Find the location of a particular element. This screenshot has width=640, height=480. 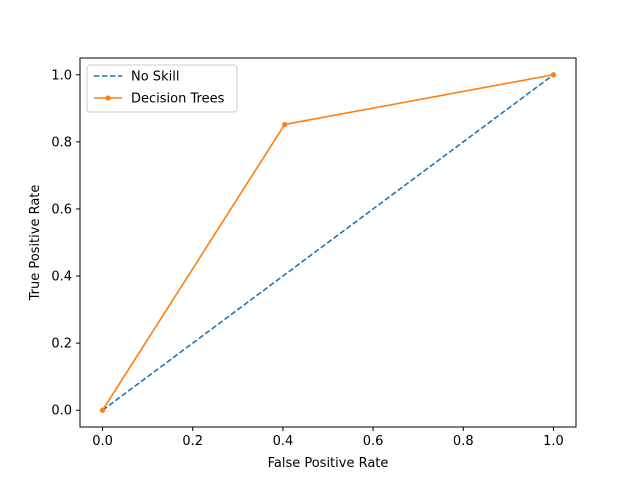

x-axis-label: False Positive Rate is located at coordinates (328, 463).